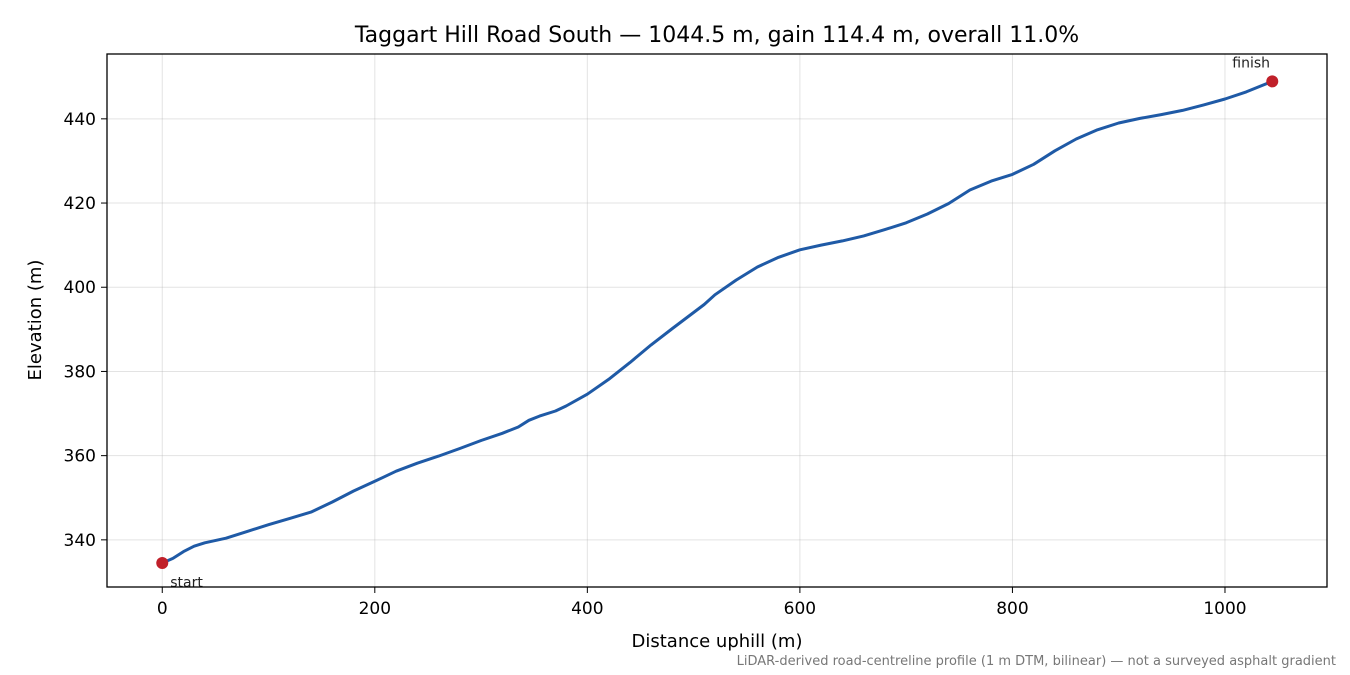 This screenshot has height=675, width=1350. Describe the element at coordinates (1224, 609) in the screenshot. I see `x-tick-label: 1000` at that location.